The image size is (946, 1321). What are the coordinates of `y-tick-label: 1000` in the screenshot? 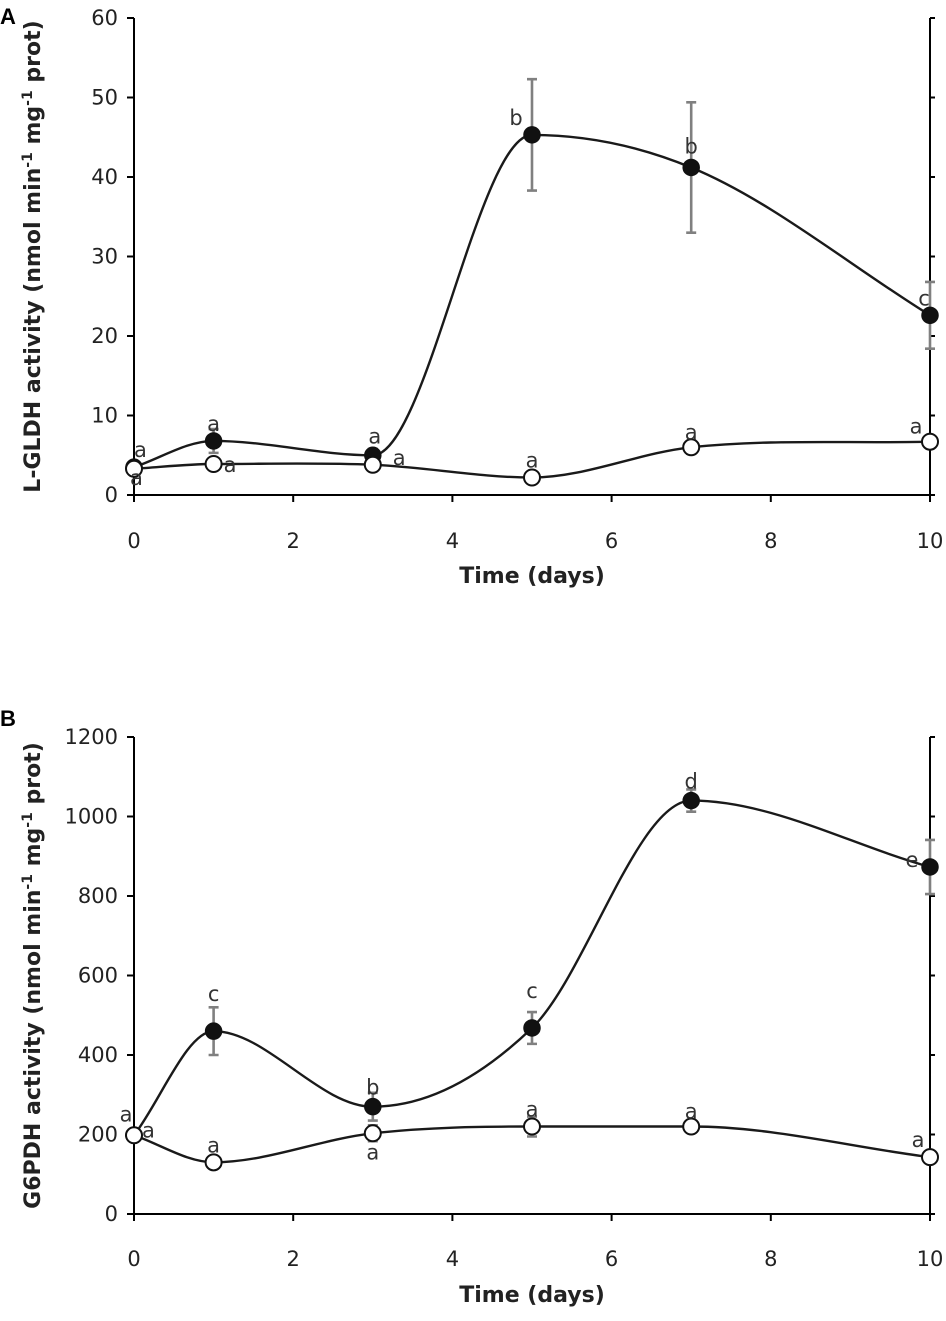 It's located at (91, 817).